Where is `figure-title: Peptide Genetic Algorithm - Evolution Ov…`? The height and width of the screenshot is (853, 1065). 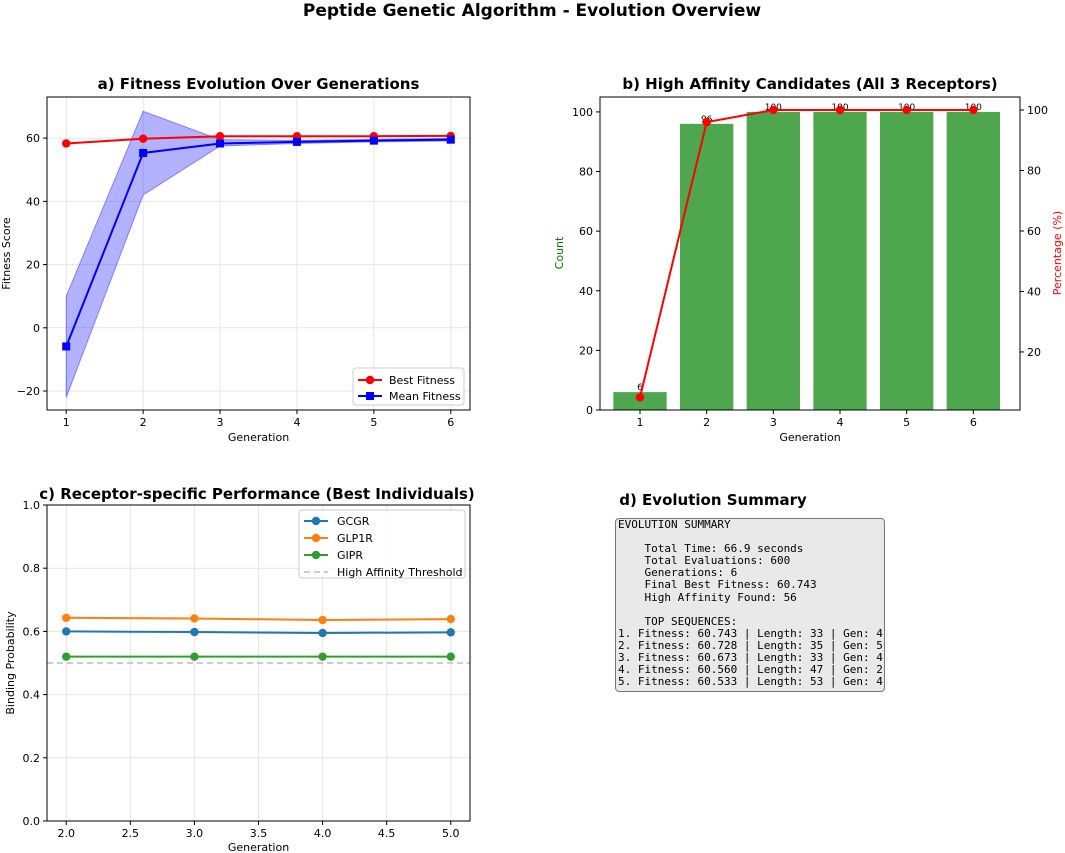 figure-title: Peptide Genetic Algorithm - Evolution Ov… is located at coordinates (532, 11).